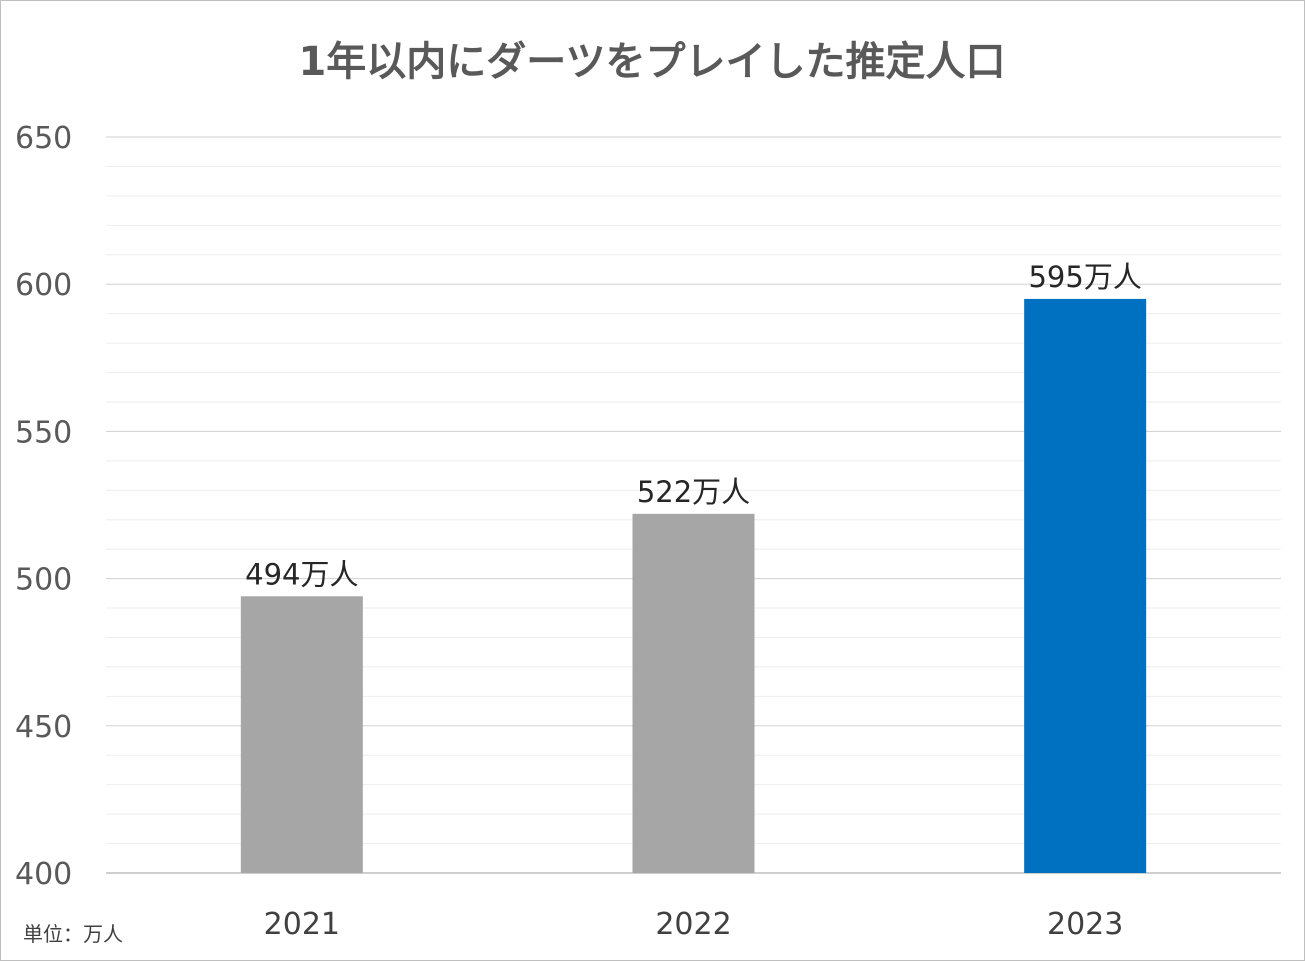 This screenshot has height=961, width=1305. Describe the element at coordinates (301, 734) in the screenshot. I see `bar-2021` at that location.